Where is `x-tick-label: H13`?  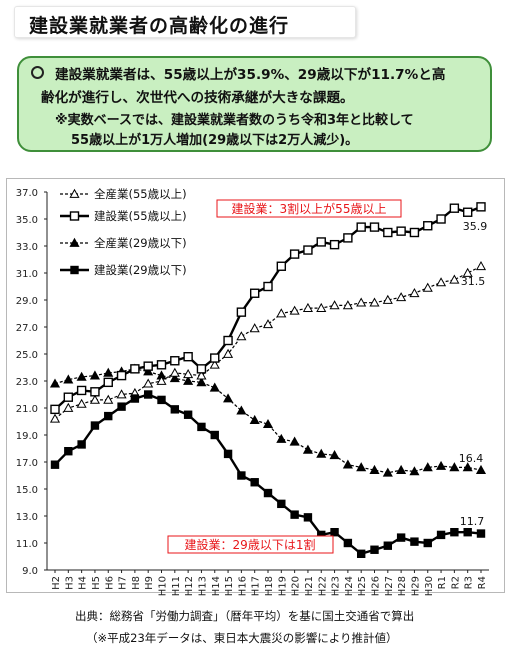 x-tick-label: H13 is located at coordinates (202, 586).